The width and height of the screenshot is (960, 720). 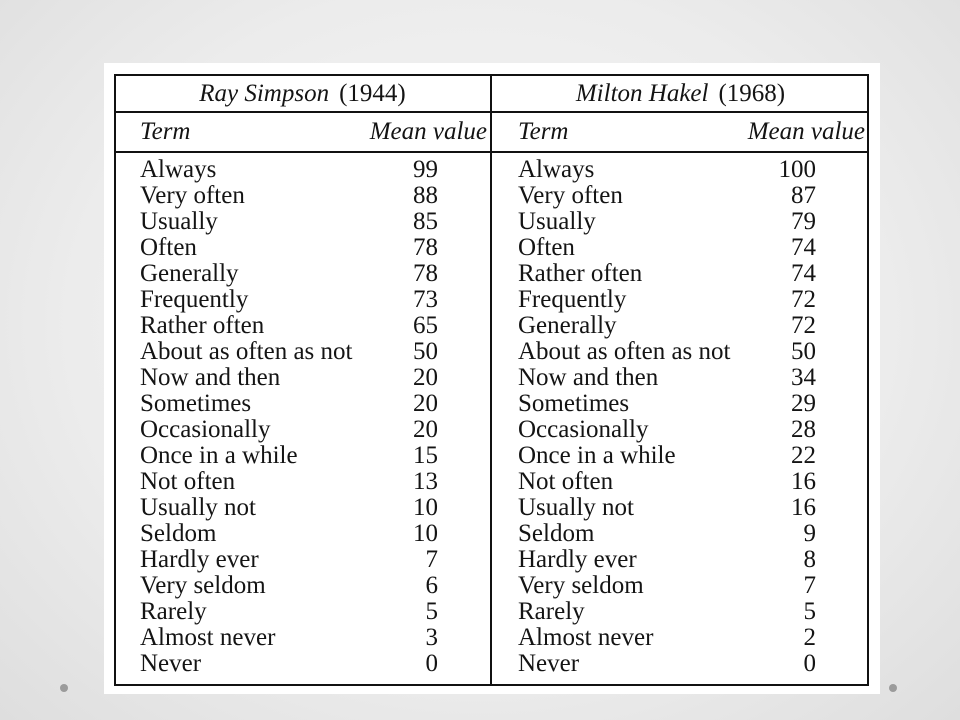 I want to click on mean-value-cell: 85, so click(x=425, y=221).